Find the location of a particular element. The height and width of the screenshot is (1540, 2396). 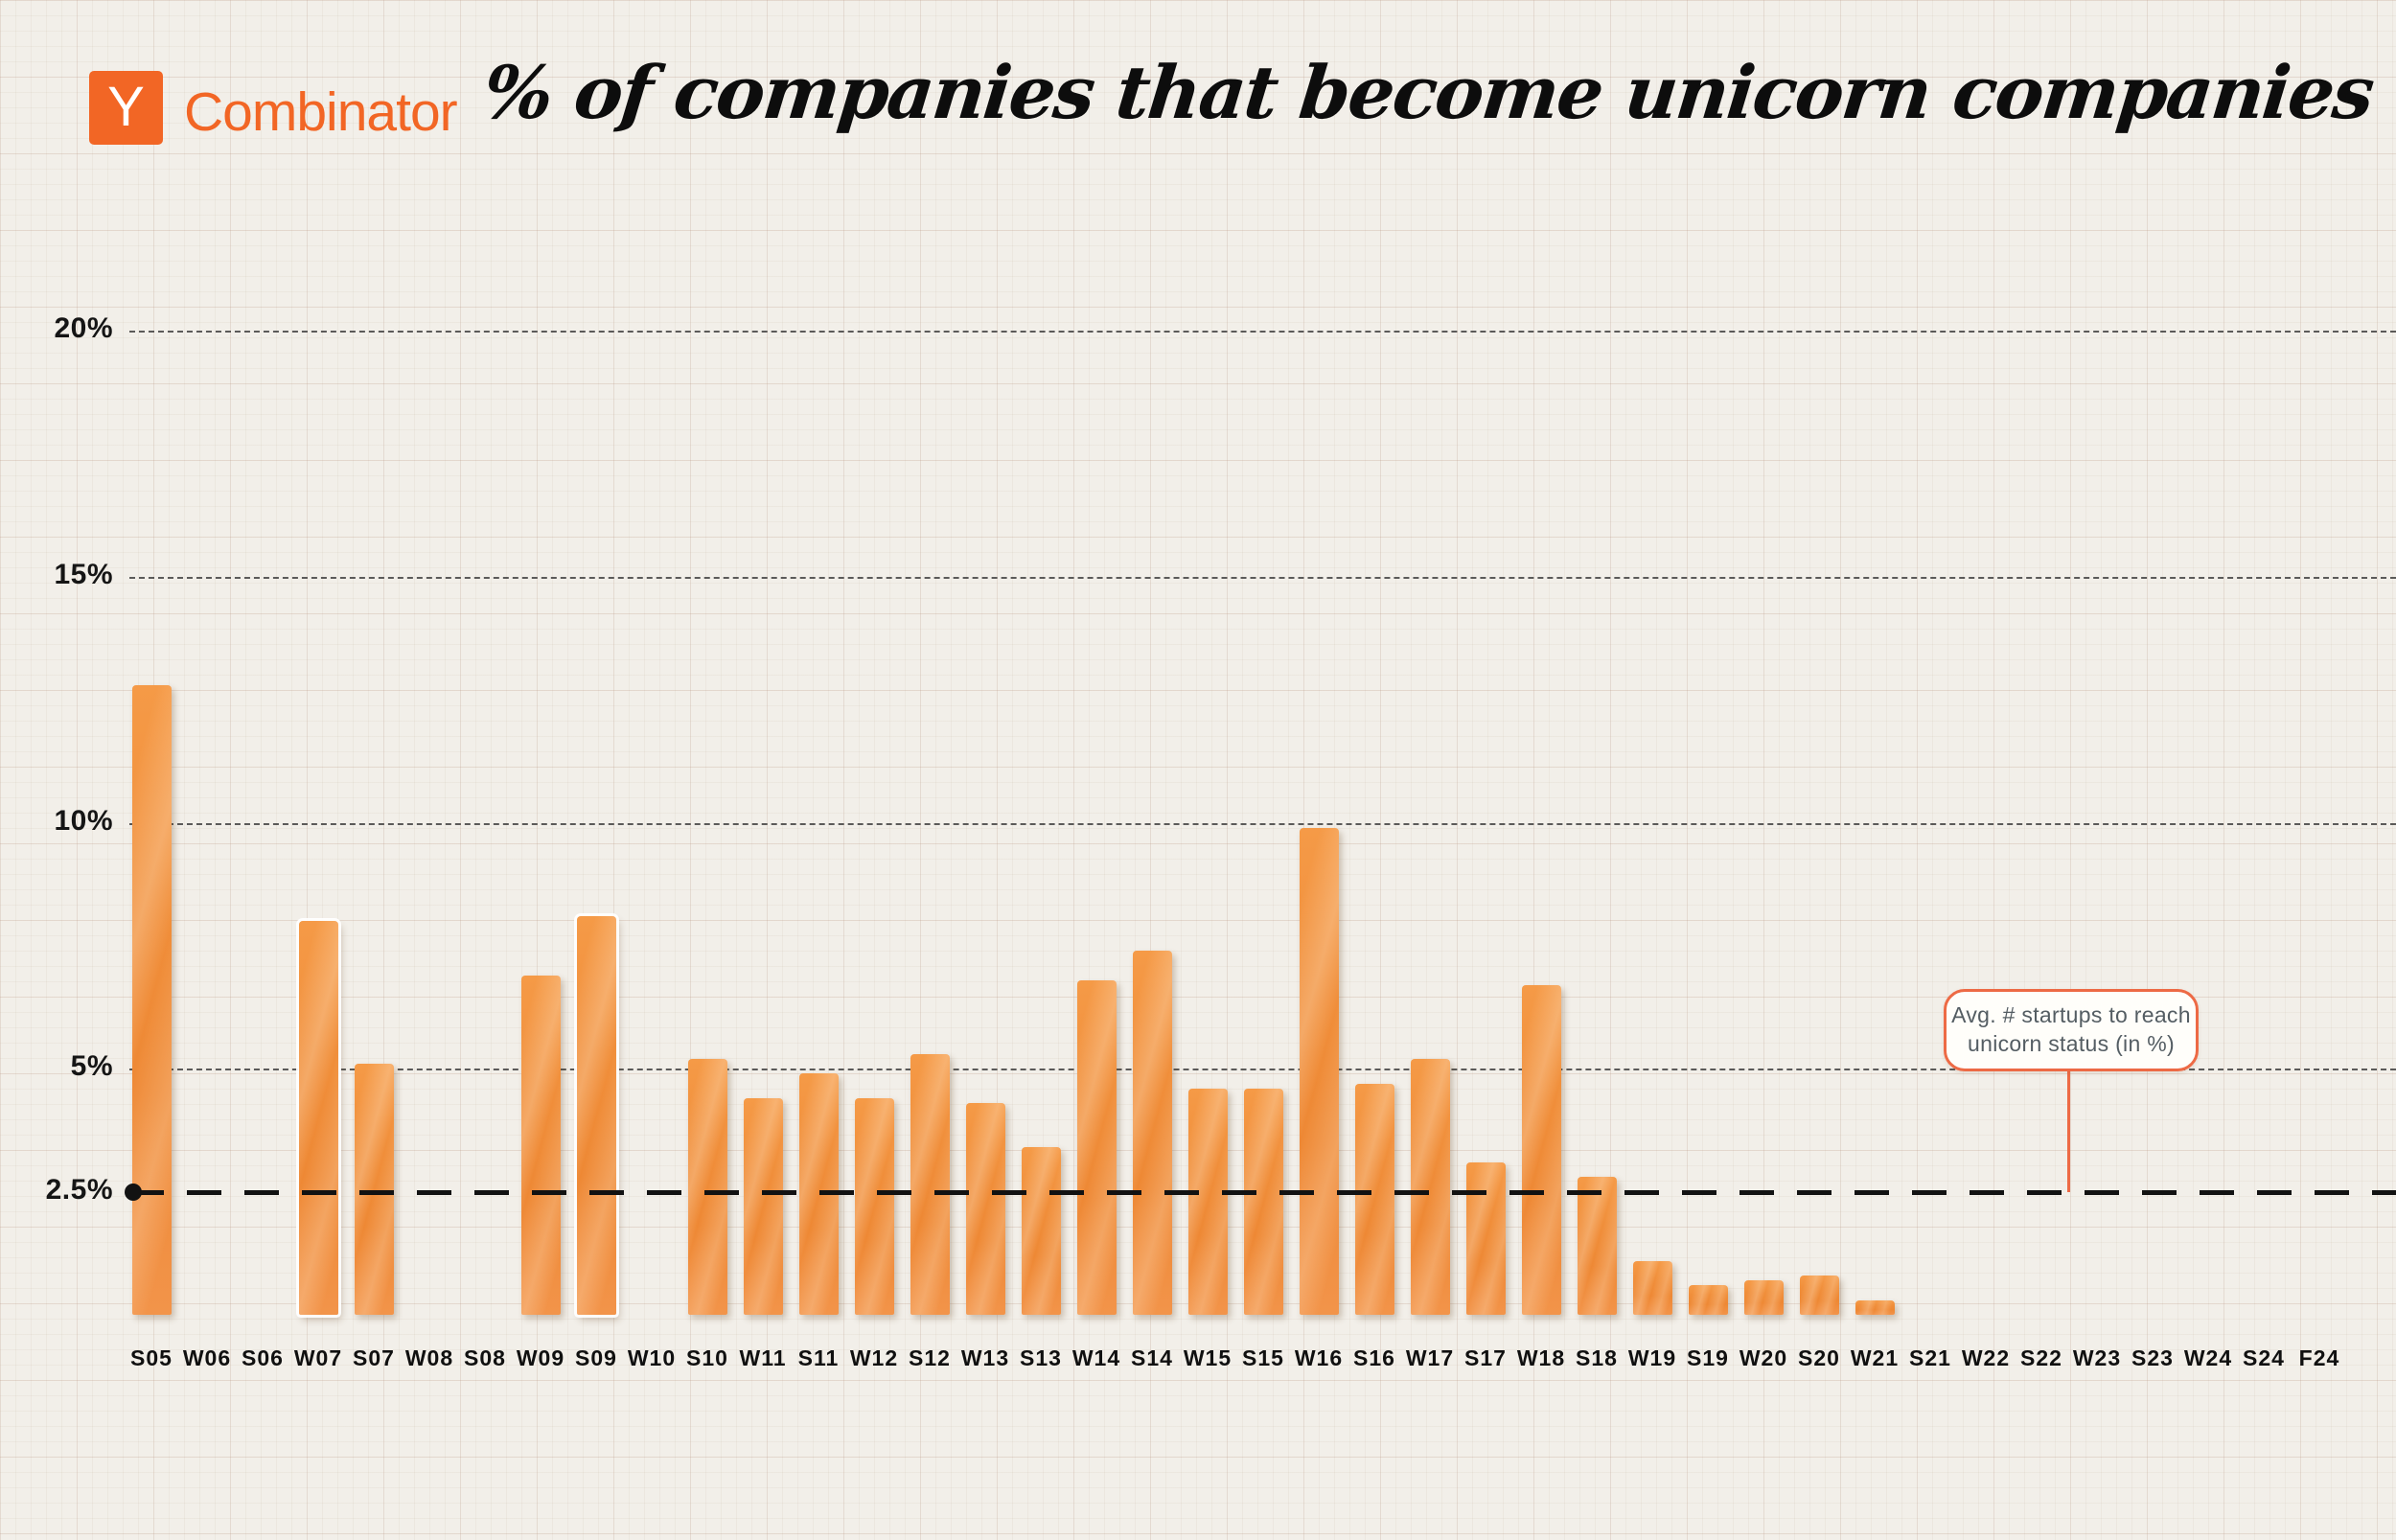

y-combinator-logo-icon: Y is located at coordinates (126, 108).